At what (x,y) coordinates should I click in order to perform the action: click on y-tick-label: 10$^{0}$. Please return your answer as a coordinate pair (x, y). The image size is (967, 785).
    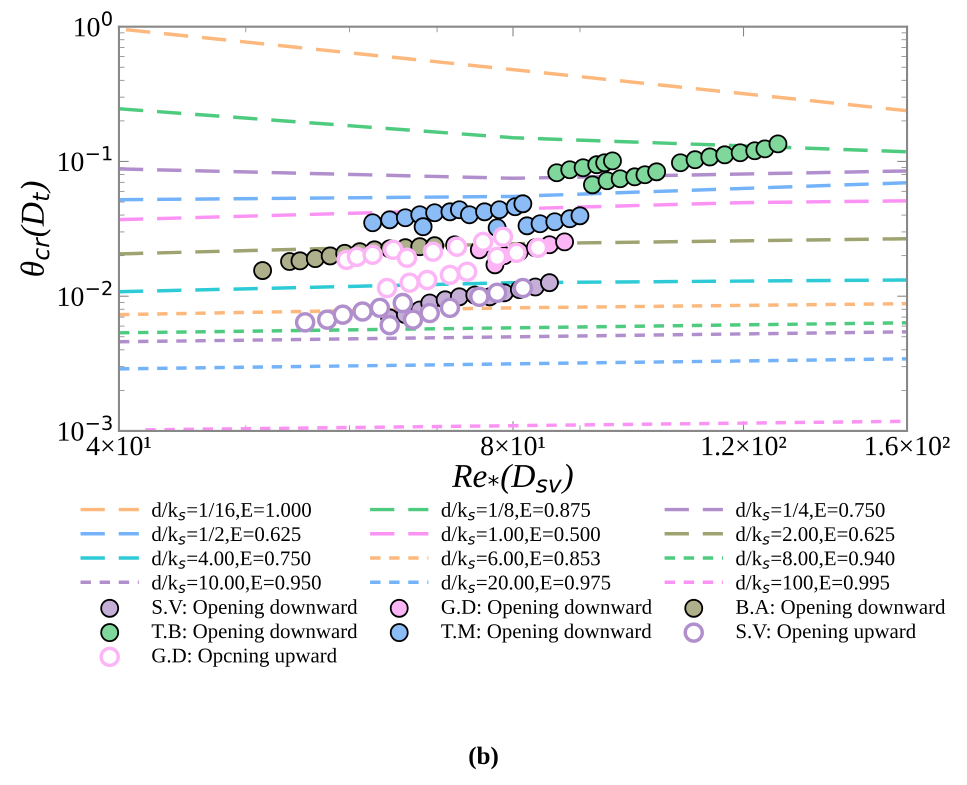
    Looking at the image, I should click on (93, 24).